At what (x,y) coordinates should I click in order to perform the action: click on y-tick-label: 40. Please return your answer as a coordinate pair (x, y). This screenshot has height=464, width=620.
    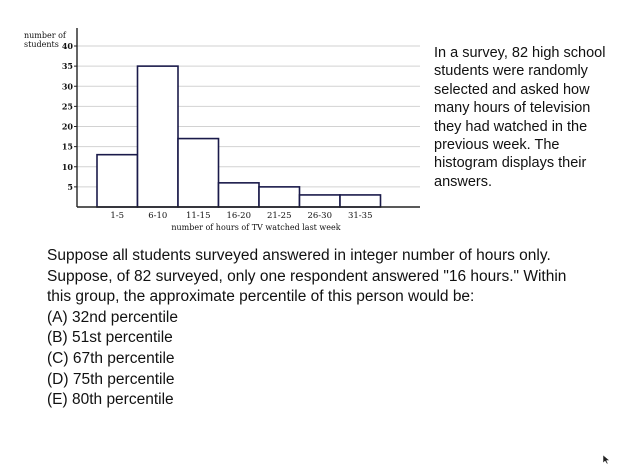
    Looking at the image, I should click on (68, 46).